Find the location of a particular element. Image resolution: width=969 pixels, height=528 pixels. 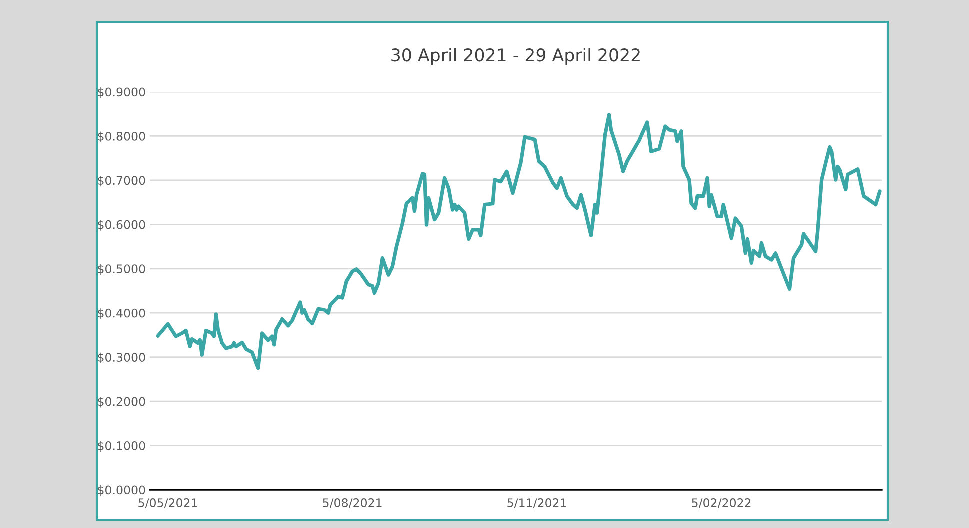

chart-title: 30 April 2021 - 29 April 2022 is located at coordinates (516, 57).